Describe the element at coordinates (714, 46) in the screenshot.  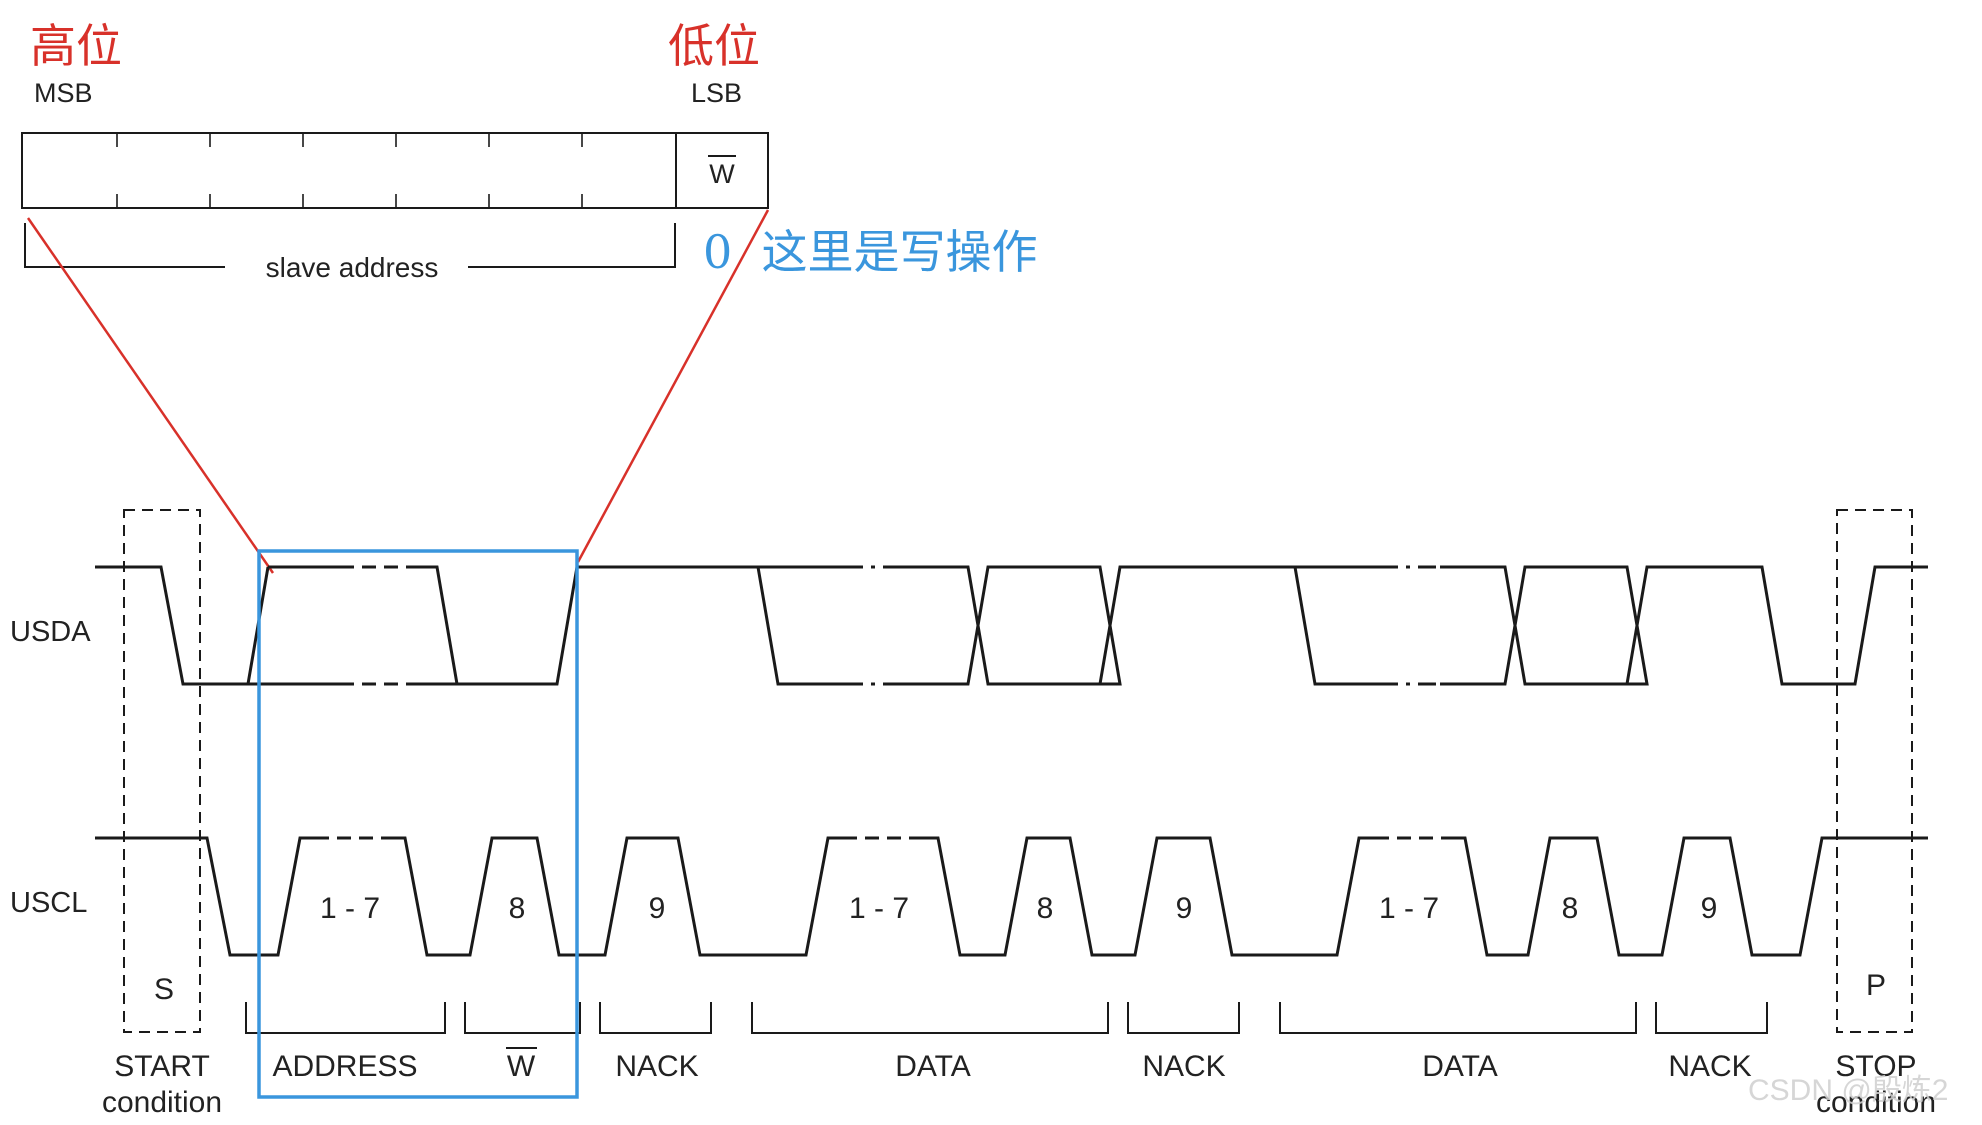
I see `lsb-chinese-label: 低位` at that location.